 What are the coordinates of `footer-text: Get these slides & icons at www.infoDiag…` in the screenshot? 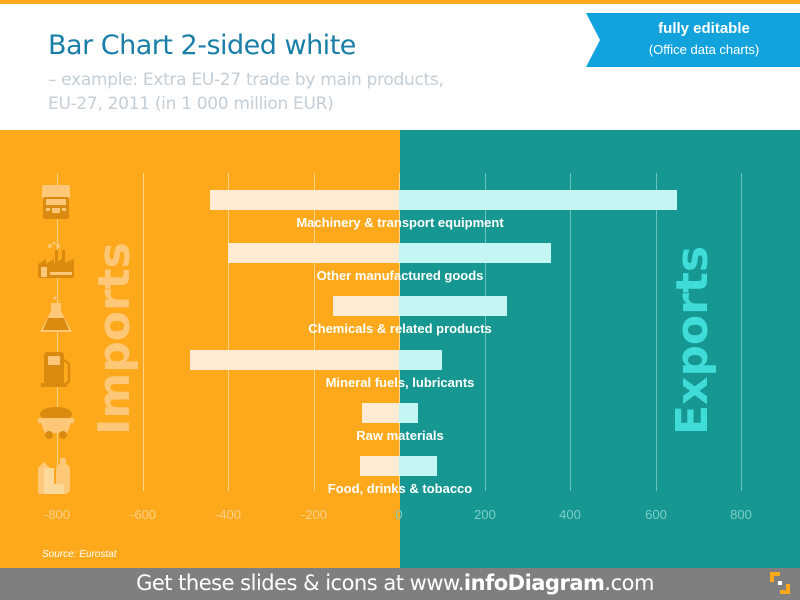 It's located at (395, 583).